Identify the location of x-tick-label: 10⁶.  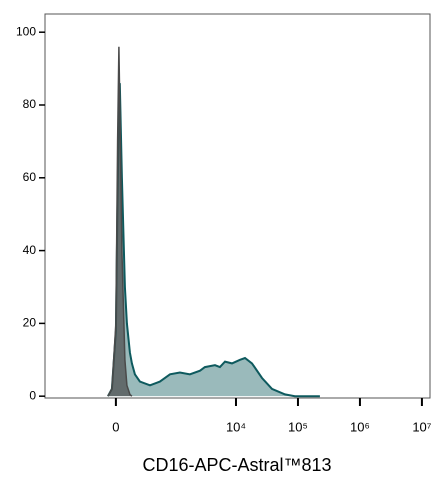
(360, 426).